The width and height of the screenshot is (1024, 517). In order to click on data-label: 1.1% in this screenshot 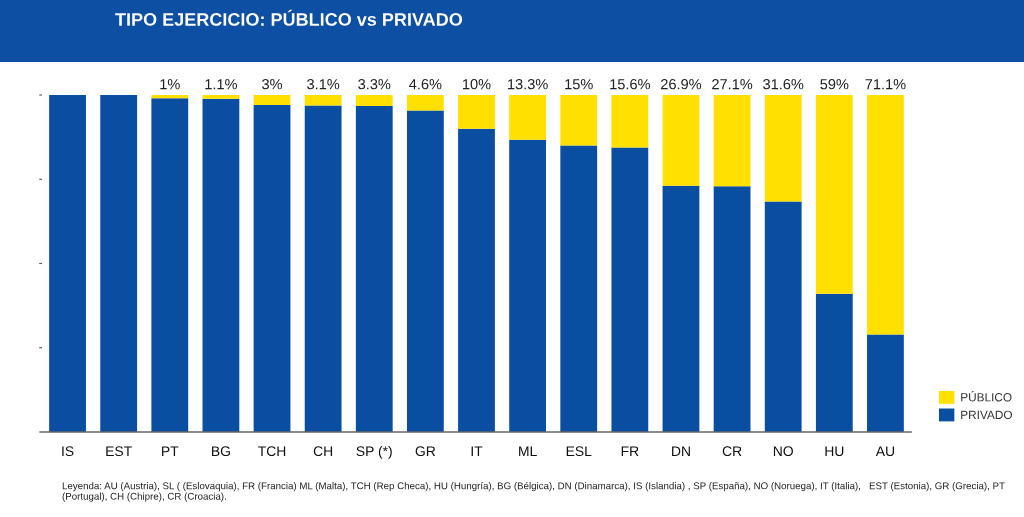, I will do `click(221, 84)`.